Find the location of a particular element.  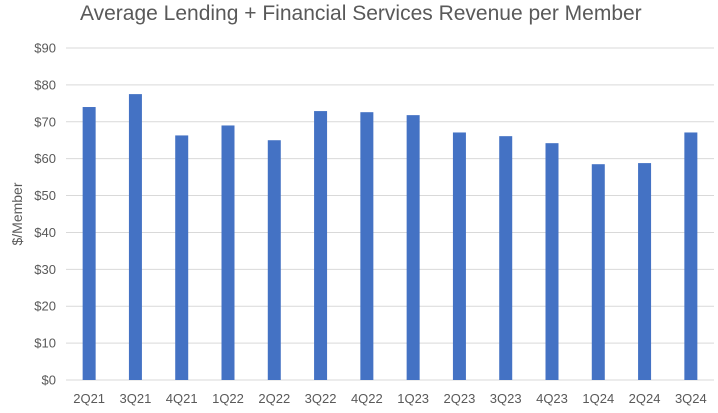

x-tick-label: 4Q22 is located at coordinates (367, 398).